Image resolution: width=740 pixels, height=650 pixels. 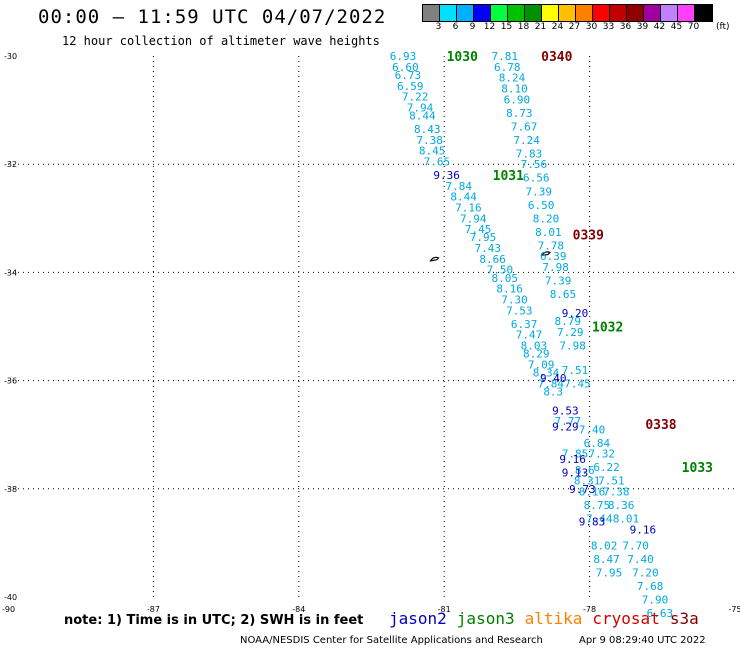 What do you see at coordinates (642, 640) in the screenshot?
I see `footer-timestamp: Apr 9 08:29:40 UTC 2022` at bounding box center [642, 640].